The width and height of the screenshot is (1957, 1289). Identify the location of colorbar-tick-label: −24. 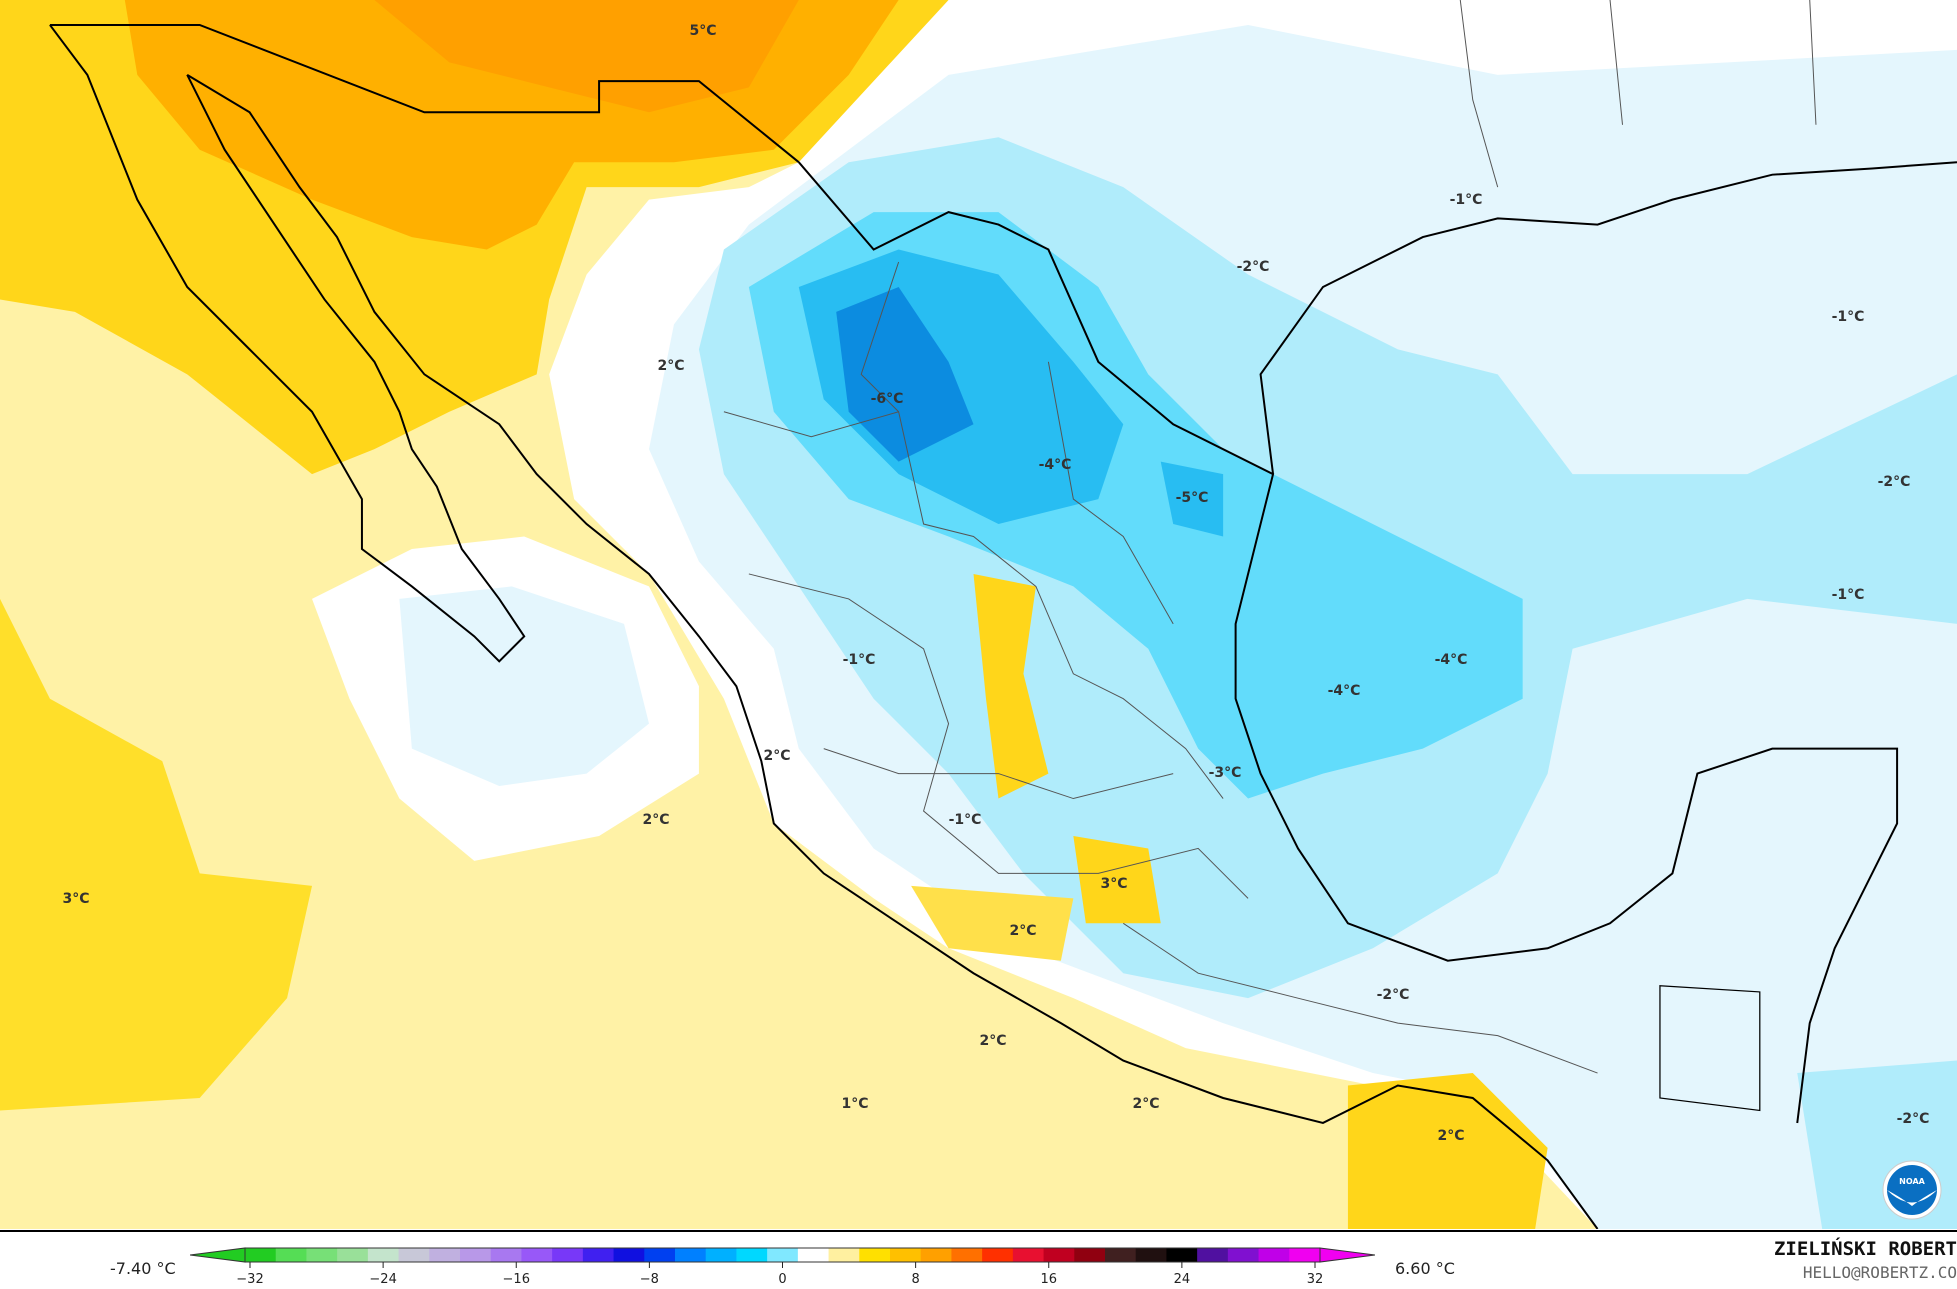
(383, 1279).